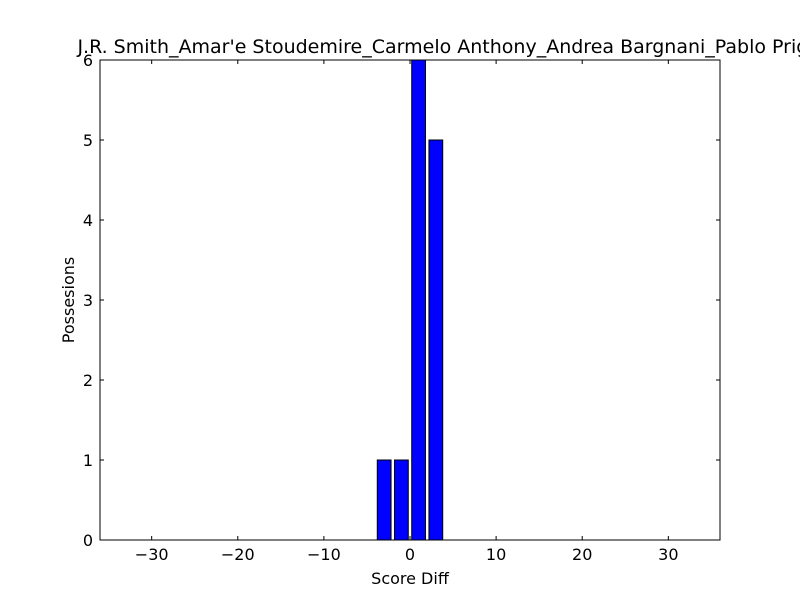 The width and height of the screenshot is (800, 605). What do you see at coordinates (582, 554) in the screenshot?
I see `x-tick-label: 20` at bounding box center [582, 554].